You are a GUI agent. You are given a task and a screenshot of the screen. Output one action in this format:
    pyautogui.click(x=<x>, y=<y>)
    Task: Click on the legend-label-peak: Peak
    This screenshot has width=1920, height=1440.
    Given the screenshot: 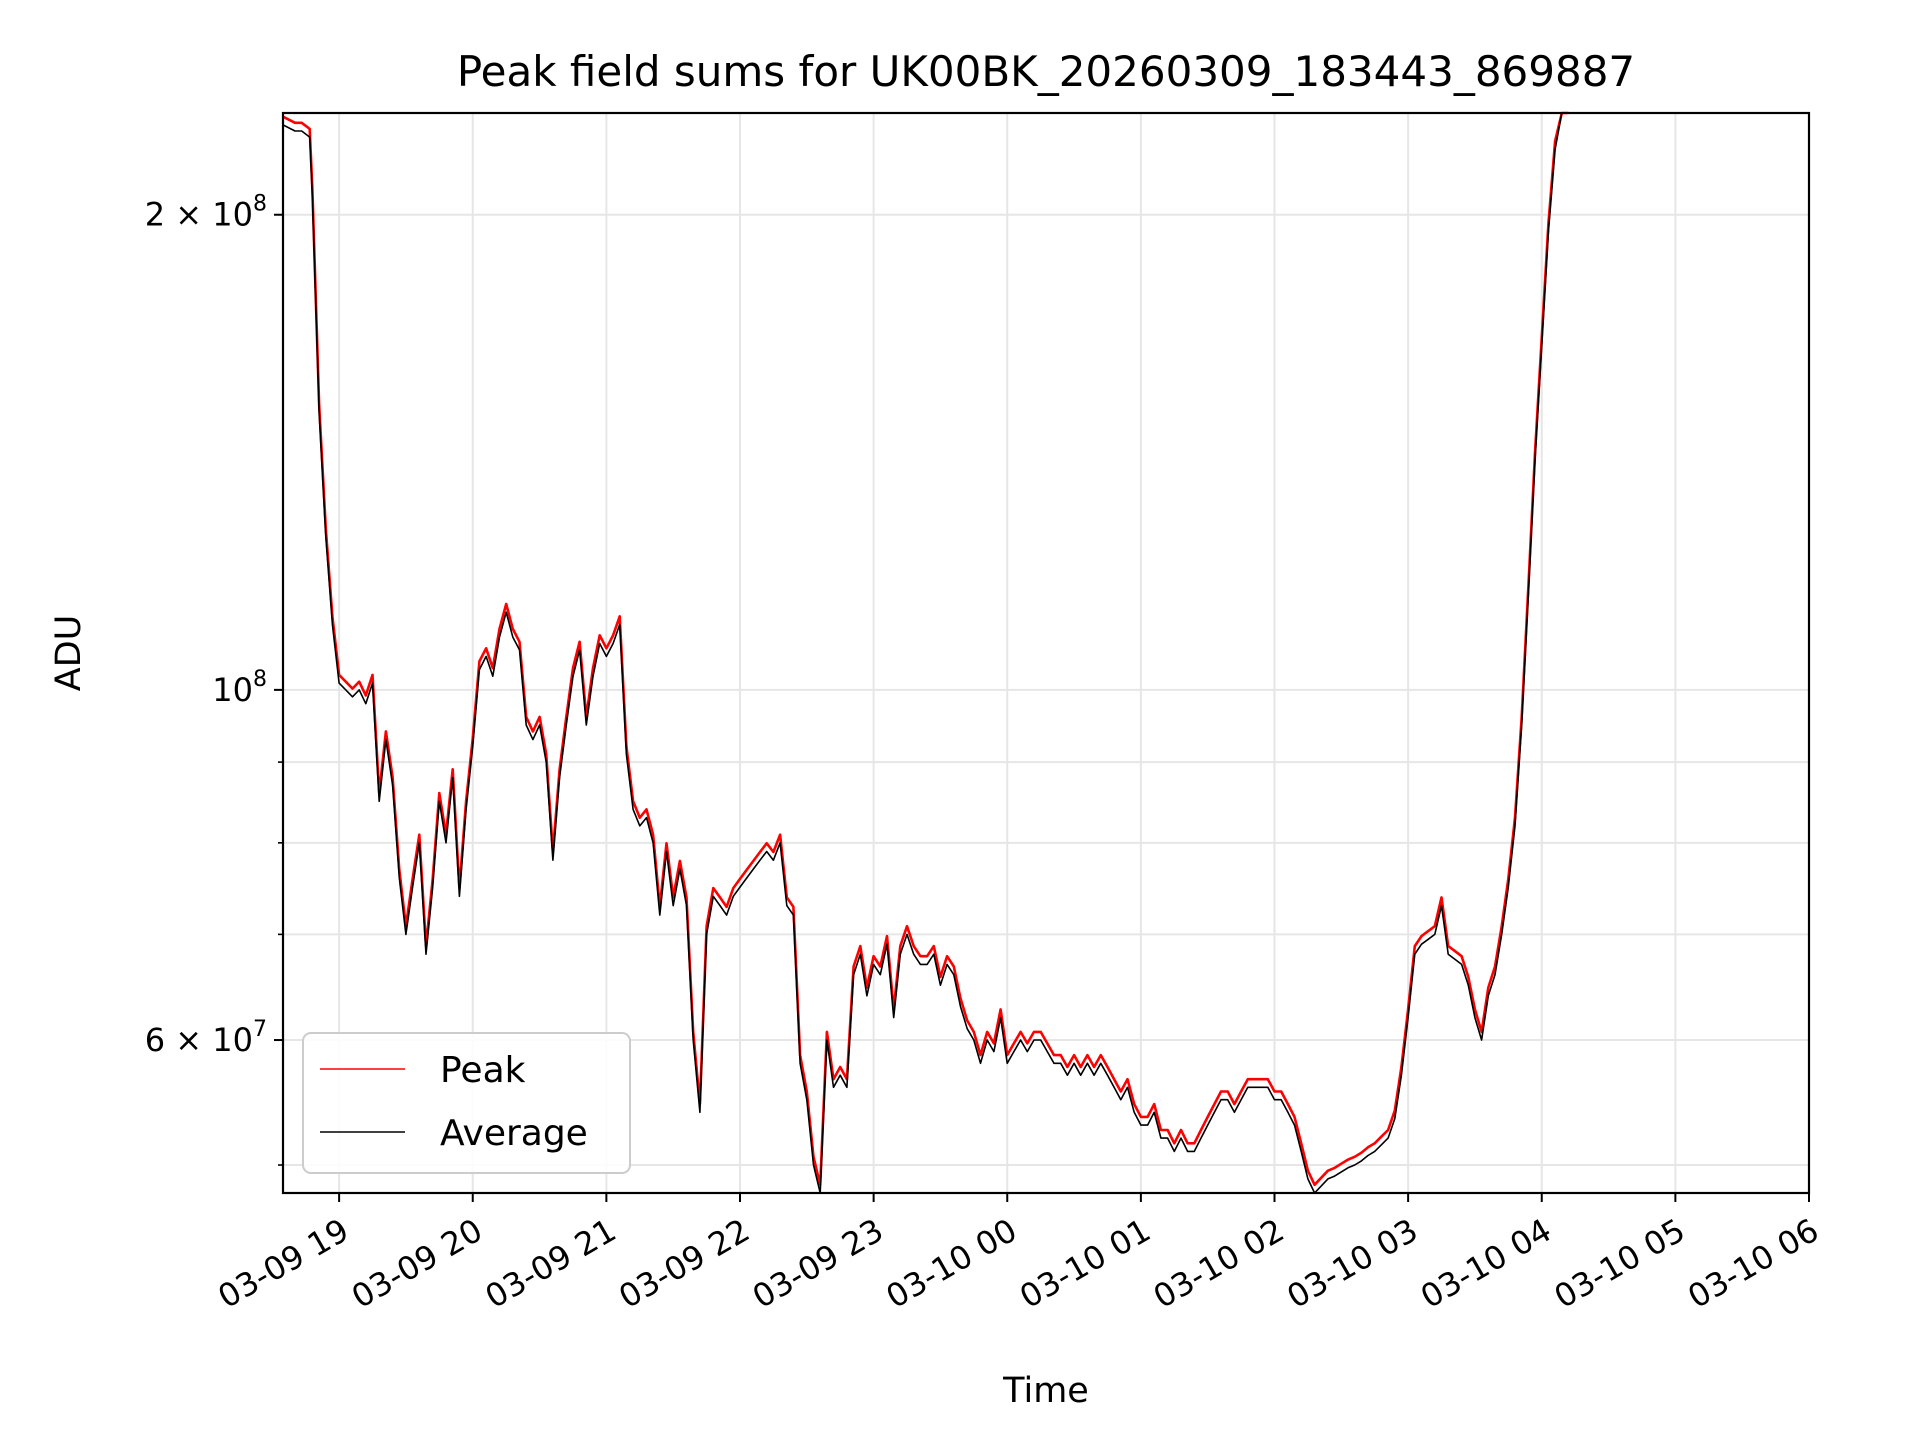 What is the action you would take?
    pyautogui.click(x=483, y=1070)
    